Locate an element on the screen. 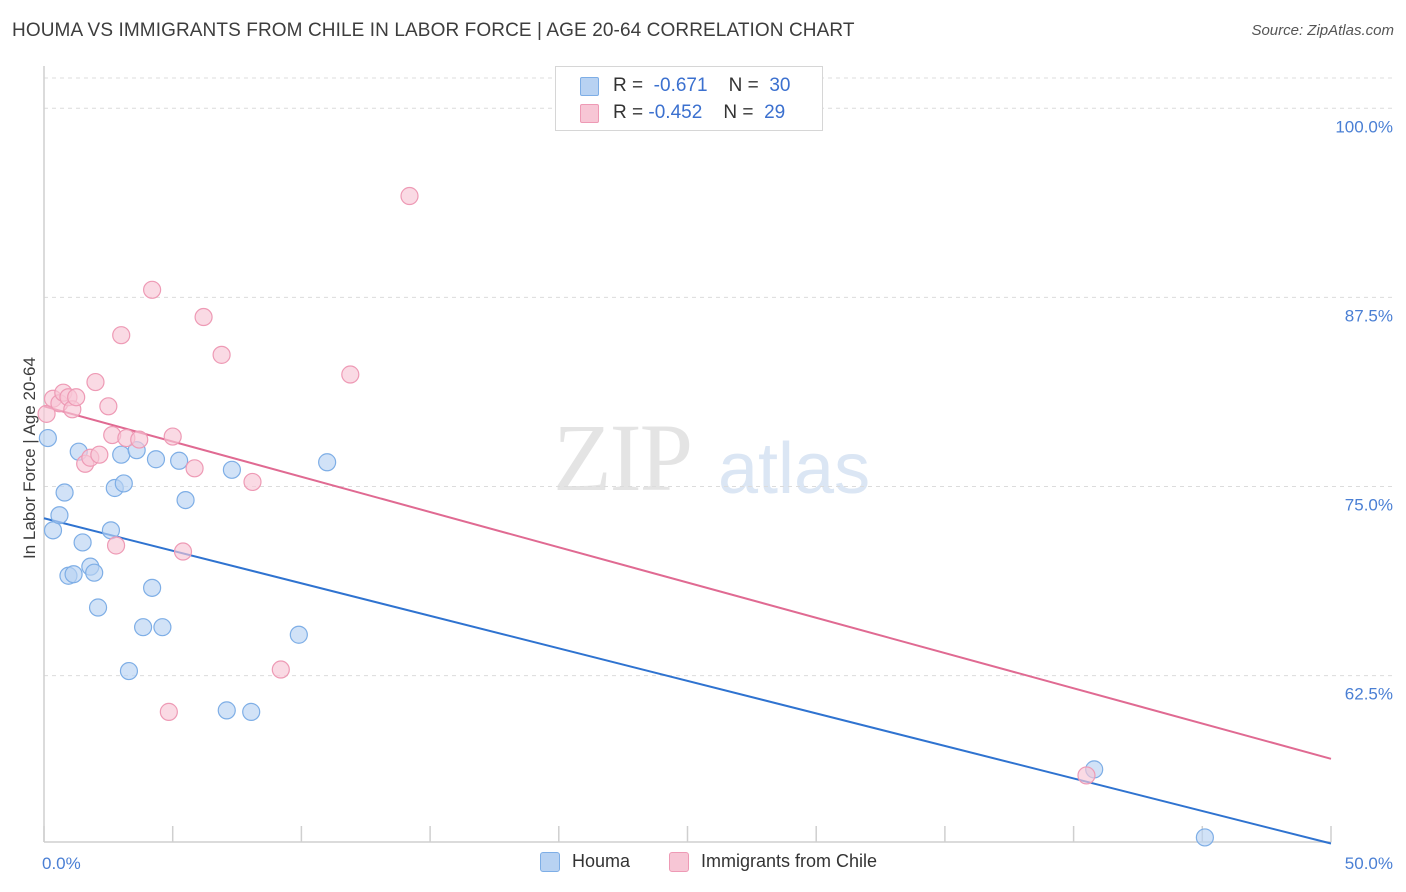 Image resolution: width=1406 pixels, height=892 pixels. legend-item-chile: Immigrants from Chile is located at coordinates (773, 861).